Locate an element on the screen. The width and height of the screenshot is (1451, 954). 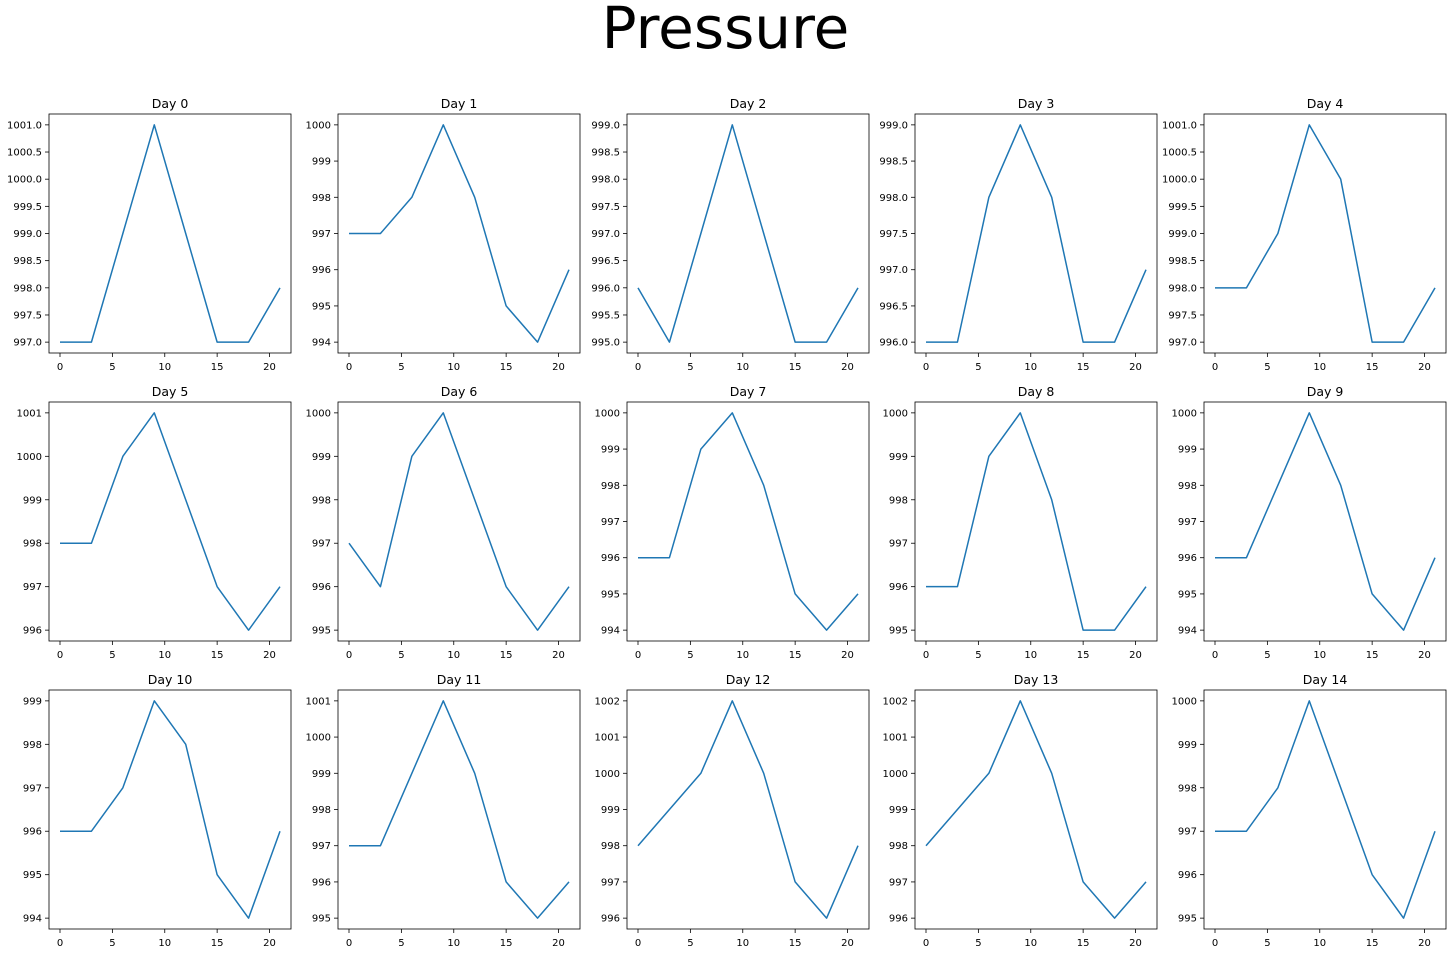
subplot-day-8: Day 8 0 5 10 15 20 995 996 997 998 999 1000 is located at coordinates (1020, 522).